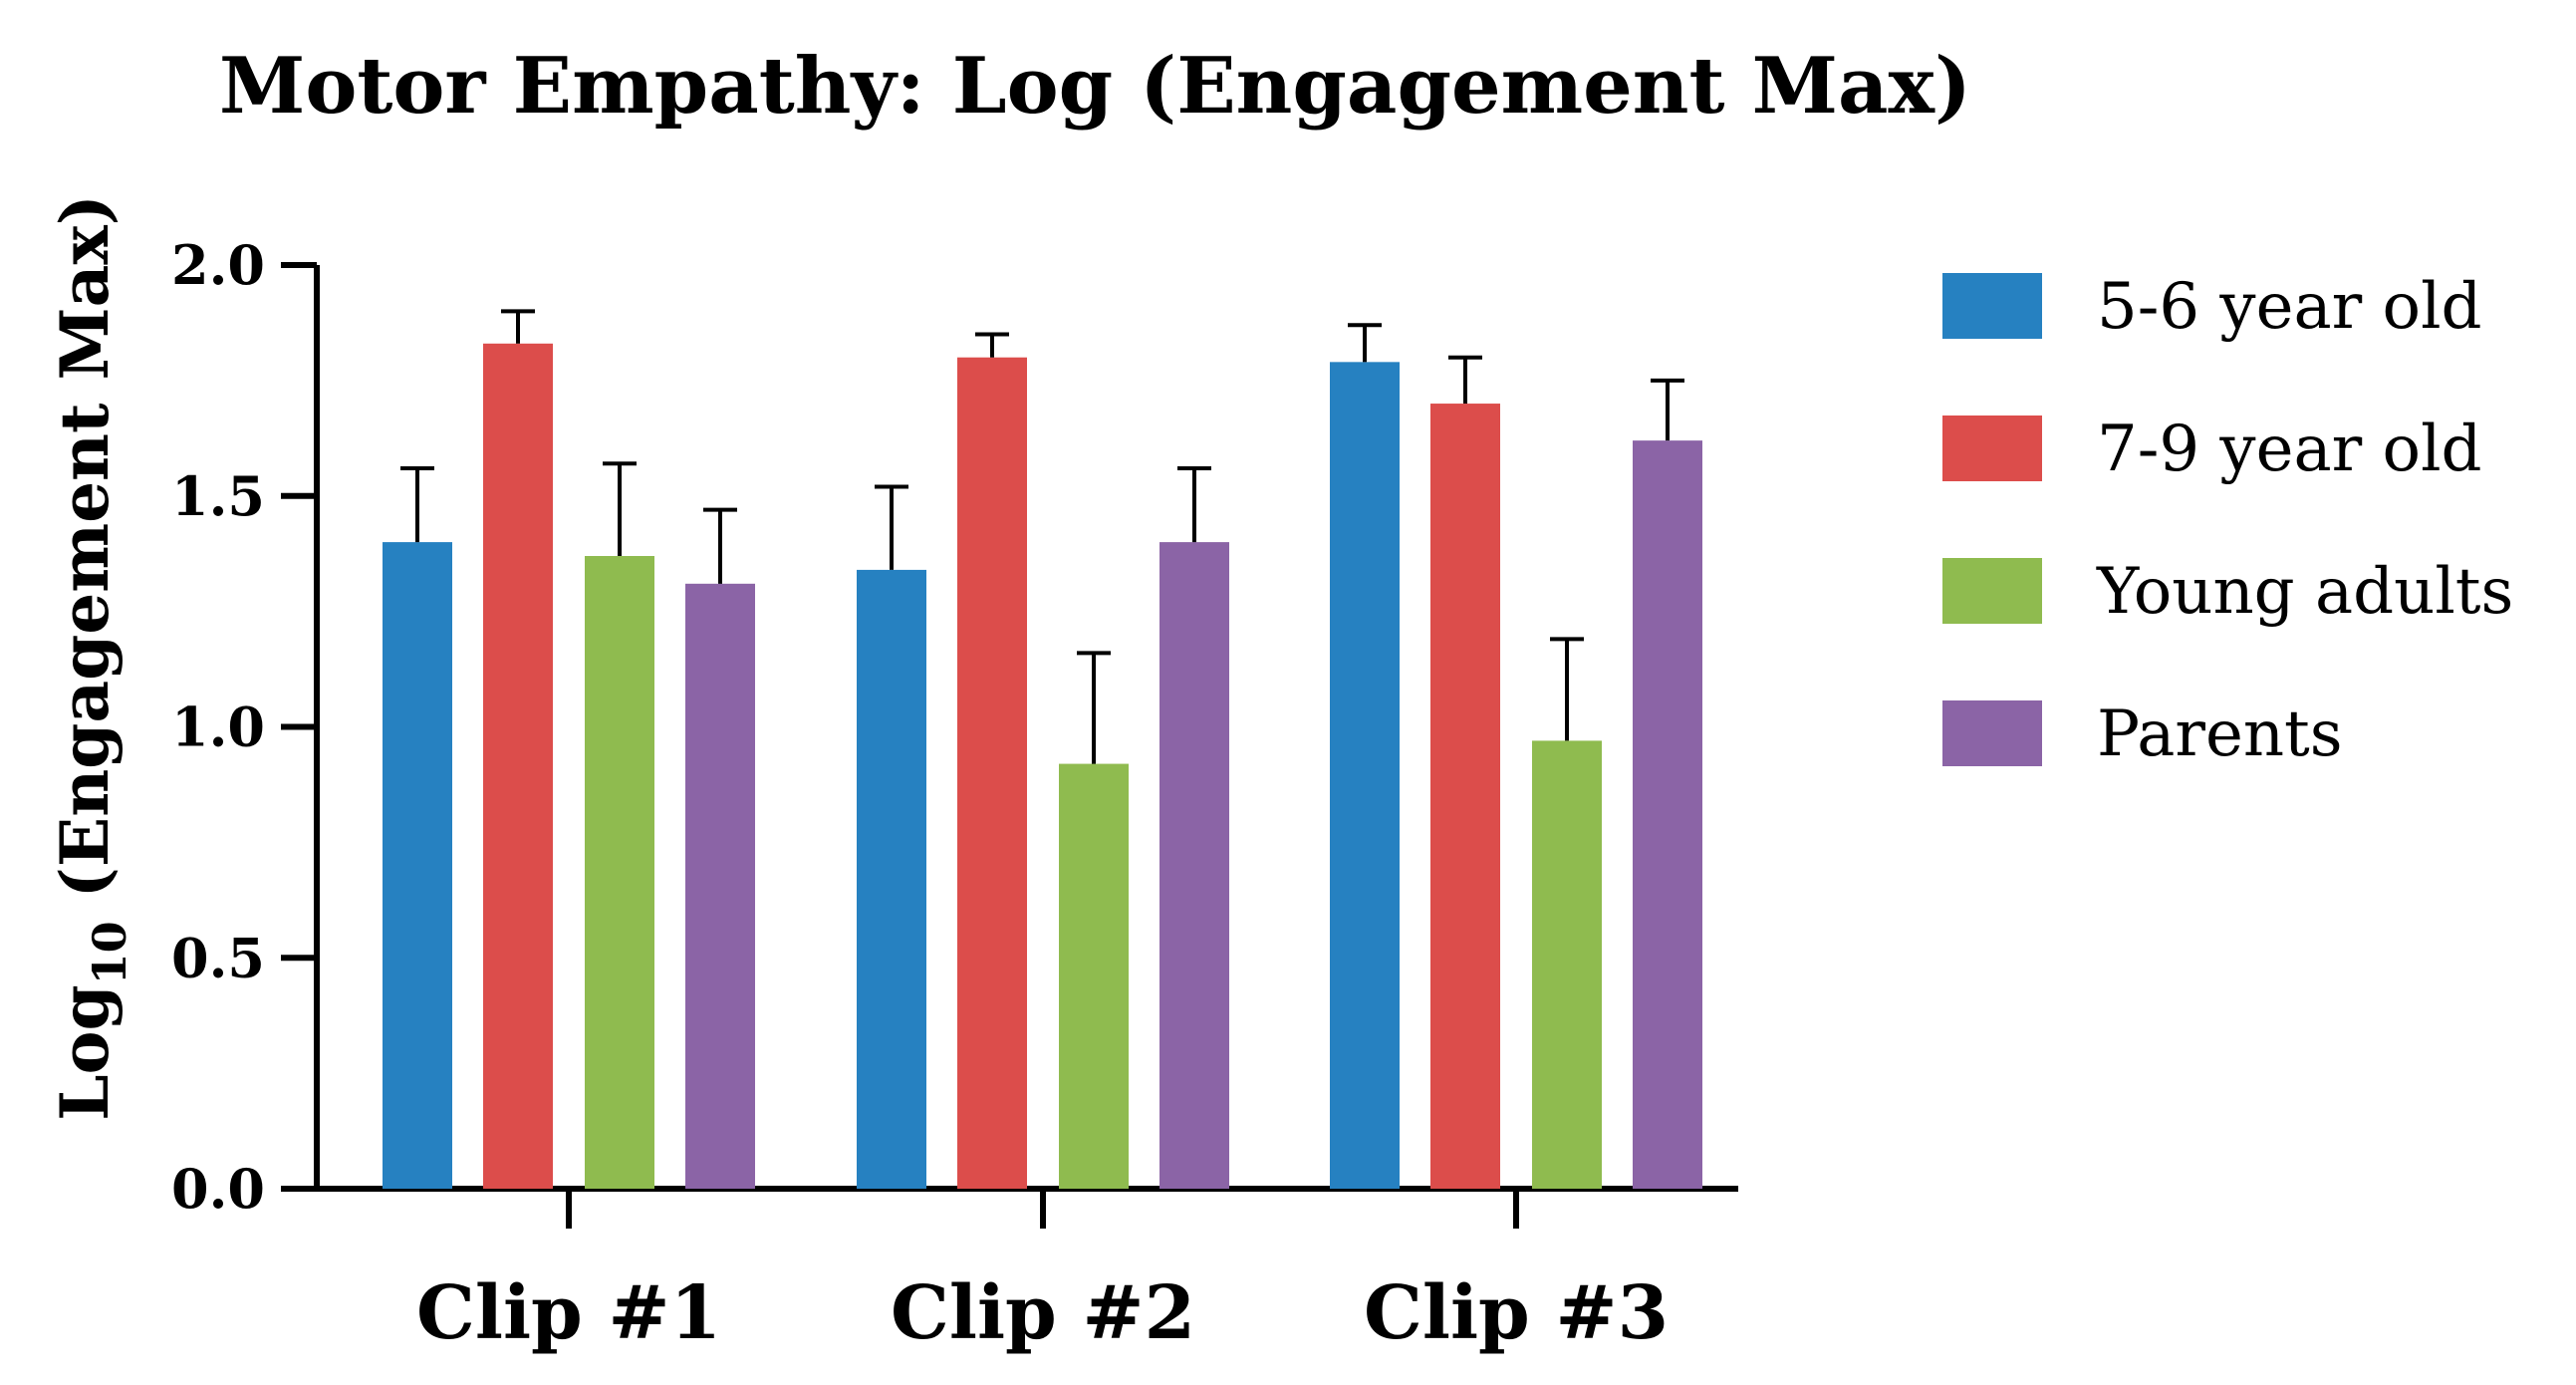 The height and width of the screenshot is (1385, 2576). Describe the element at coordinates (1043, 1313) in the screenshot. I see `x-tick-label: Clip #2` at that location.